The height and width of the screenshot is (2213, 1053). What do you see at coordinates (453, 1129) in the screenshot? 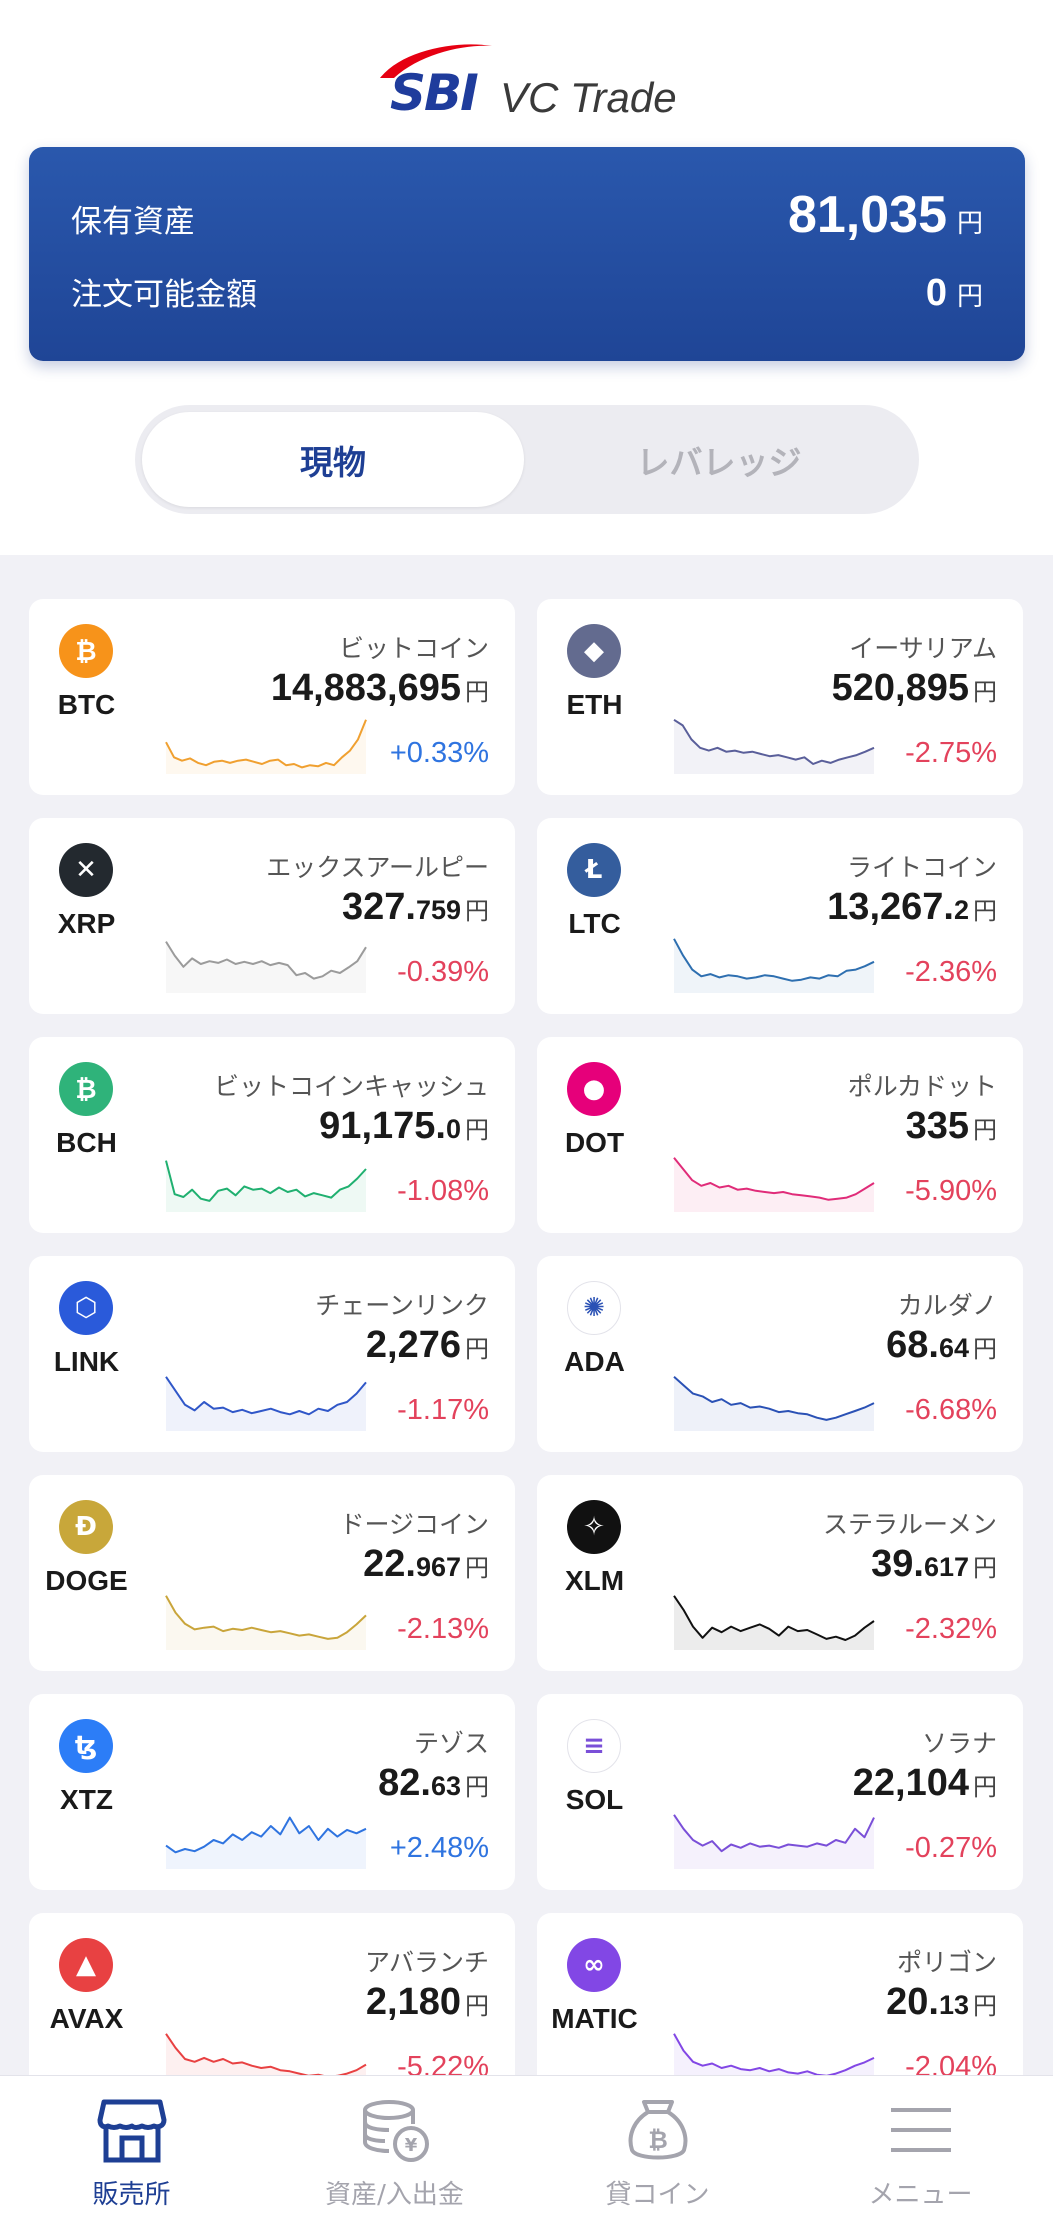
I see `price-decimal: 0` at bounding box center [453, 1129].